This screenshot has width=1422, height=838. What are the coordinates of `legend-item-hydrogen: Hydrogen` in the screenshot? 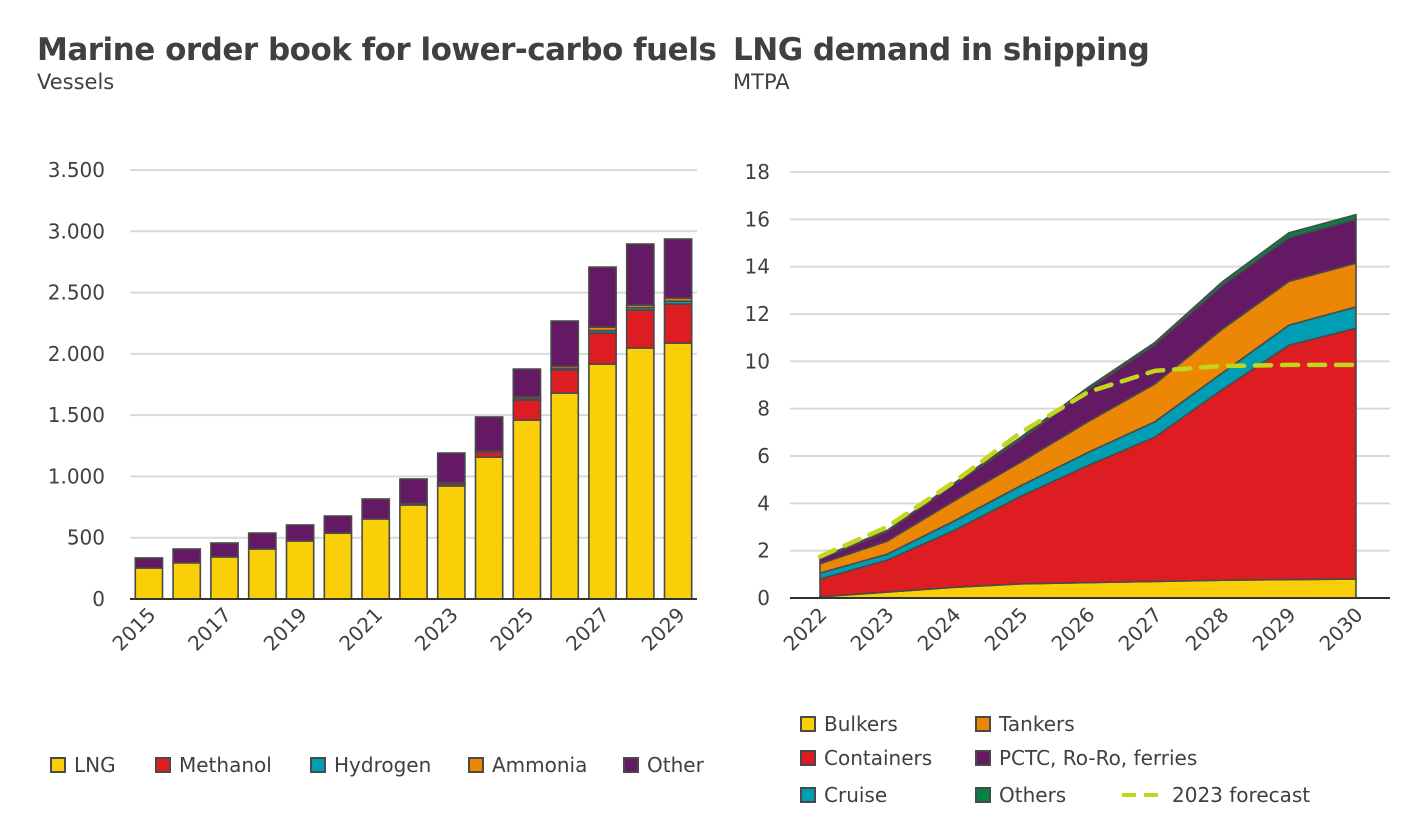 It's located at (370, 765).